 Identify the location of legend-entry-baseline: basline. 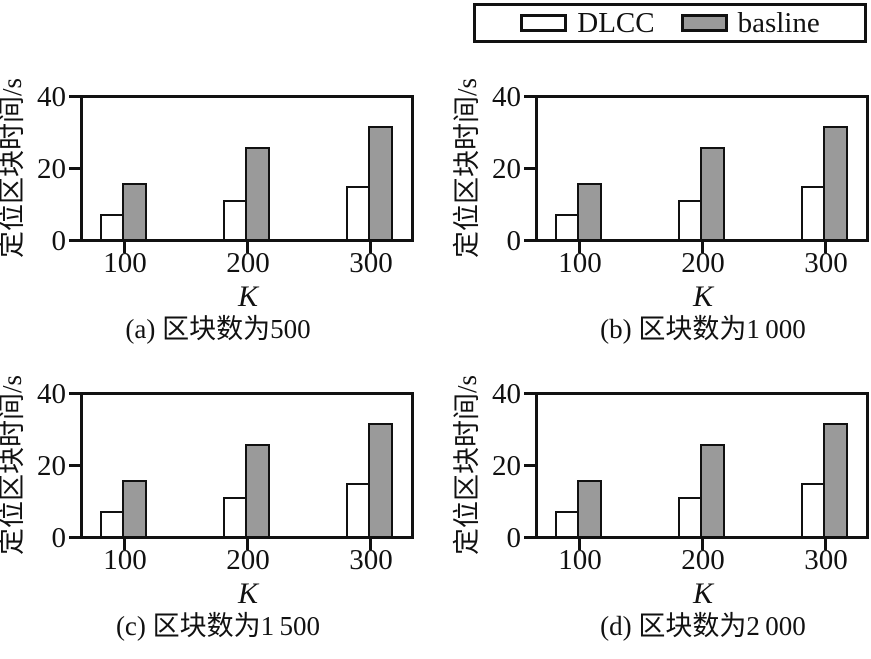
(750, 23).